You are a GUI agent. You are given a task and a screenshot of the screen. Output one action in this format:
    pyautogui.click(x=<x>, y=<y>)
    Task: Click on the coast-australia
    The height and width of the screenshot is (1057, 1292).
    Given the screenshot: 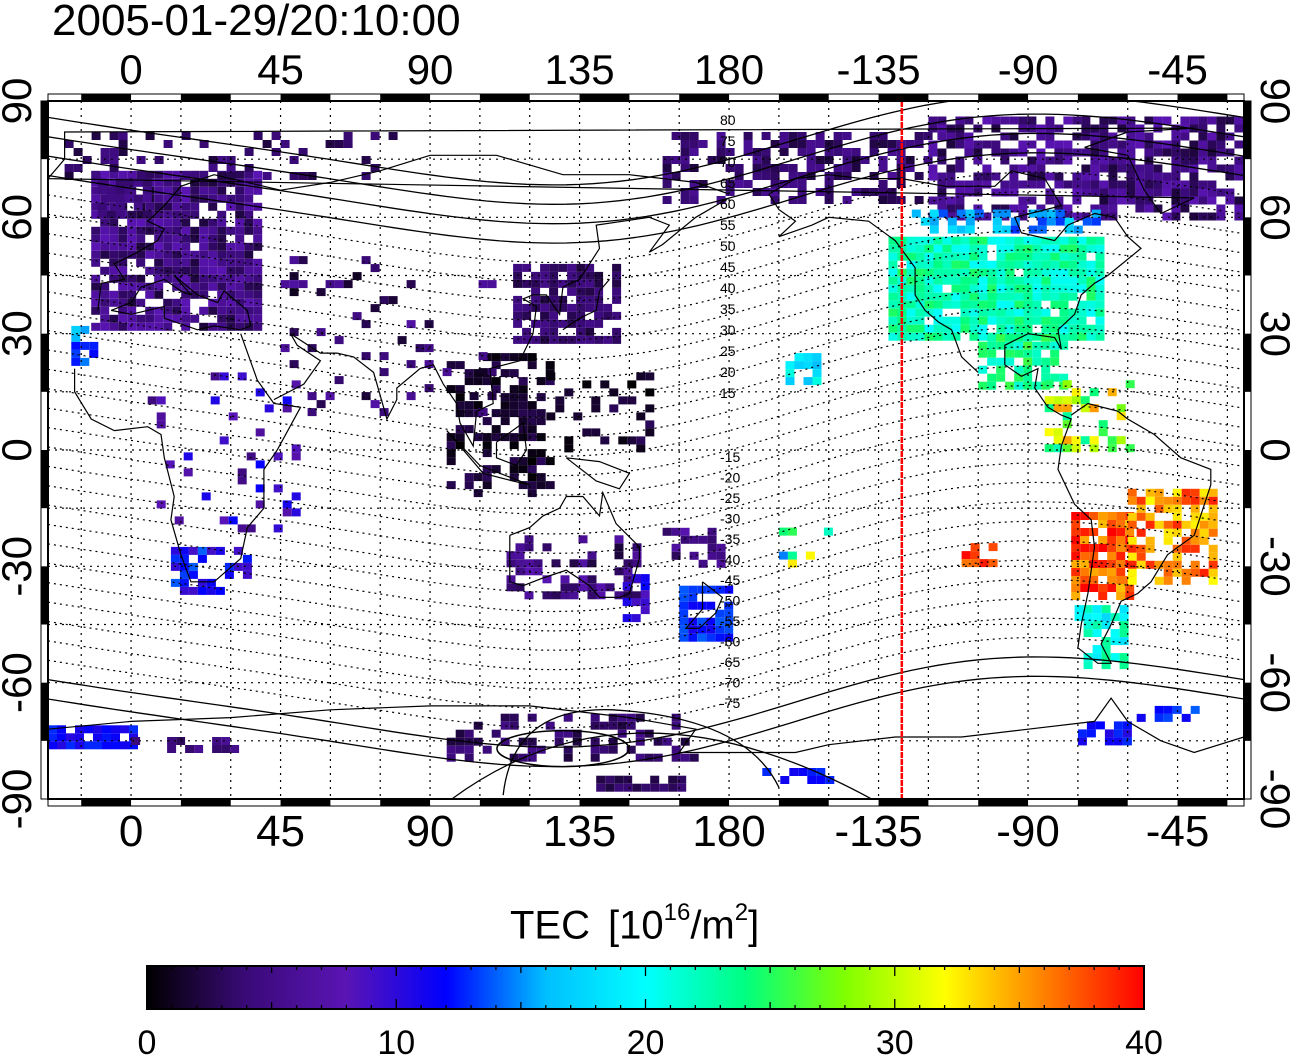 What is the action you would take?
    pyautogui.click(x=574, y=544)
    